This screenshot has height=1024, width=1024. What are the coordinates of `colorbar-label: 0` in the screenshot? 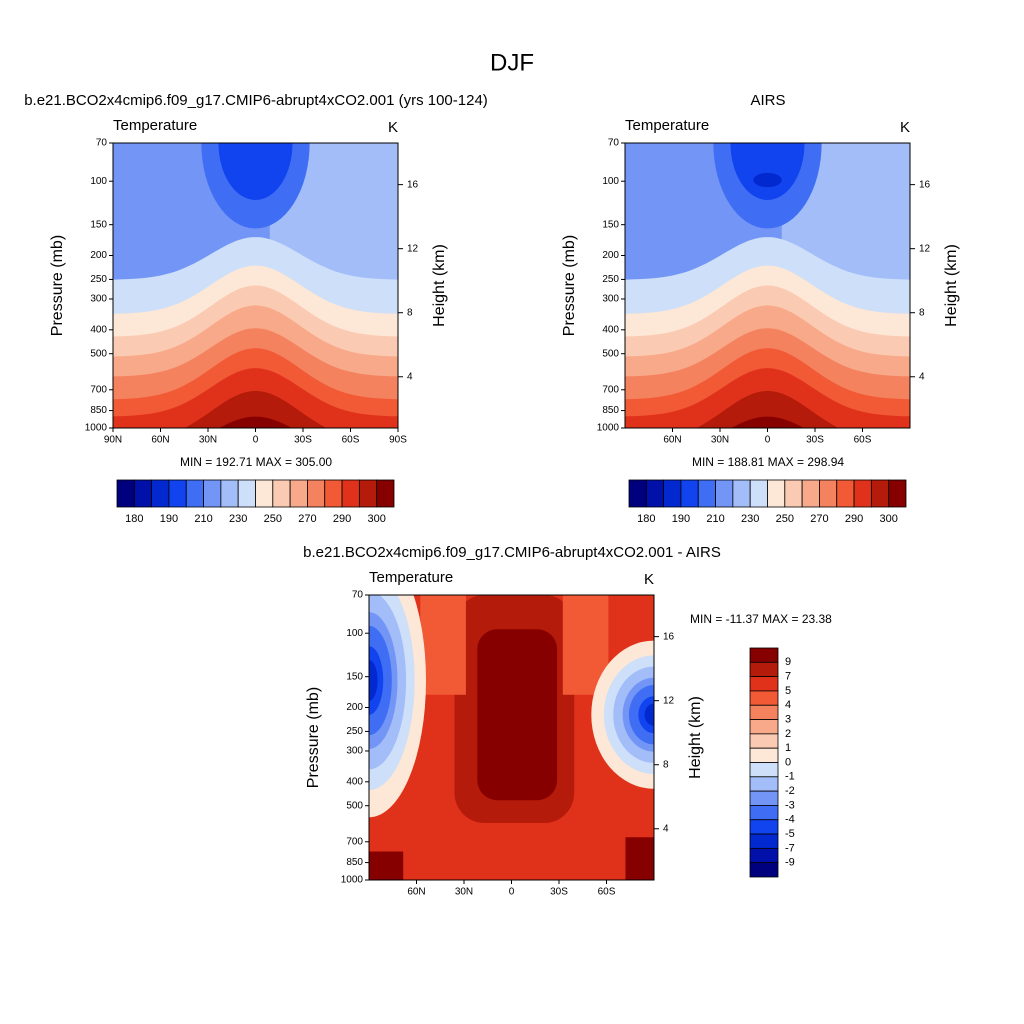 It's located at (788, 762).